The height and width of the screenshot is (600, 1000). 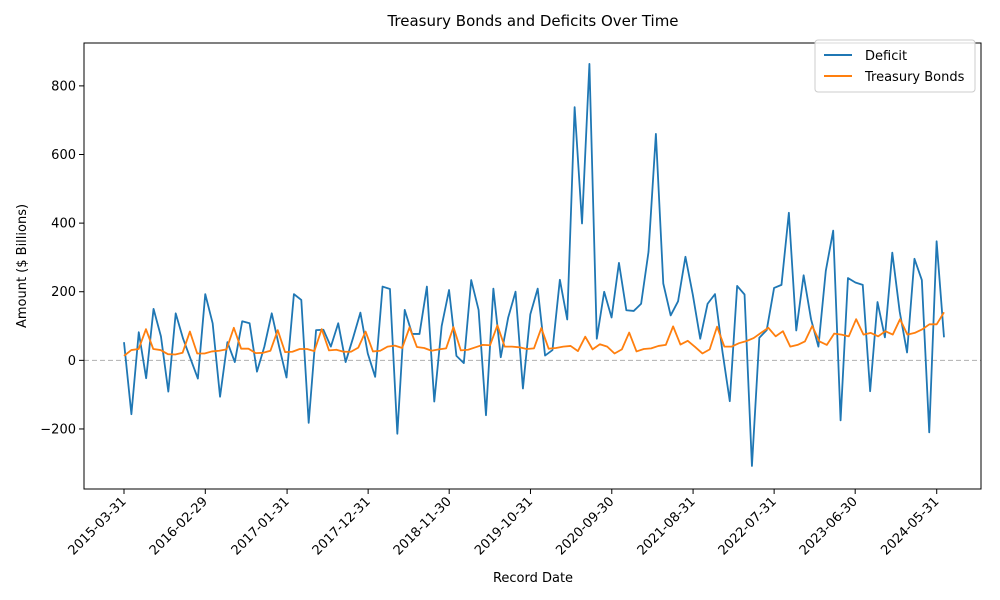 What do you see at coordinates (63, 86) in the screenshot?
I see `y-tick-label: 800` at bounding box center [63, 86].